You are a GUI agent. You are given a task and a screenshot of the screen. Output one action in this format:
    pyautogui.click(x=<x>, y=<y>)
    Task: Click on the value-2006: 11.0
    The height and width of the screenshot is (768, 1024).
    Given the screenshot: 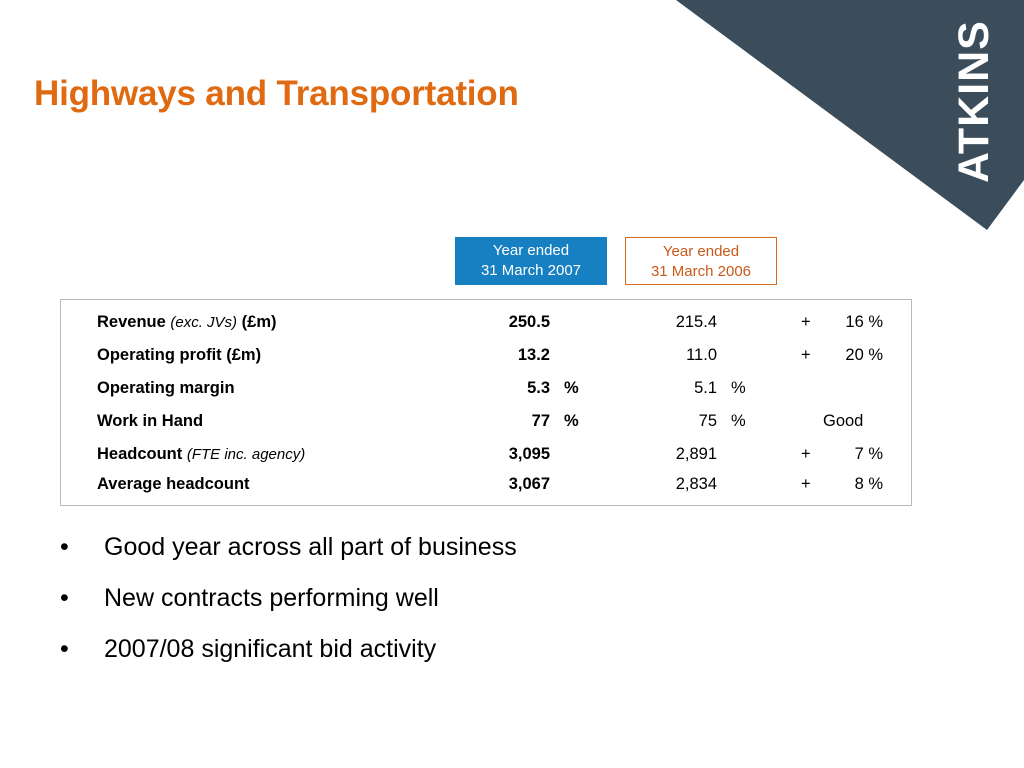 What is the action you would take?
    pyautogui.click(x=701, y=355)
    